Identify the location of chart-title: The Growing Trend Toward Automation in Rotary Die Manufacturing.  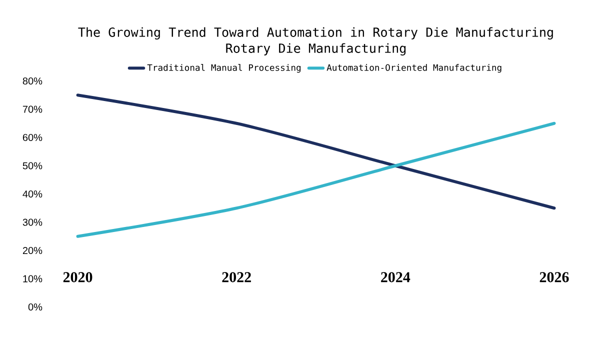
(315, 33).